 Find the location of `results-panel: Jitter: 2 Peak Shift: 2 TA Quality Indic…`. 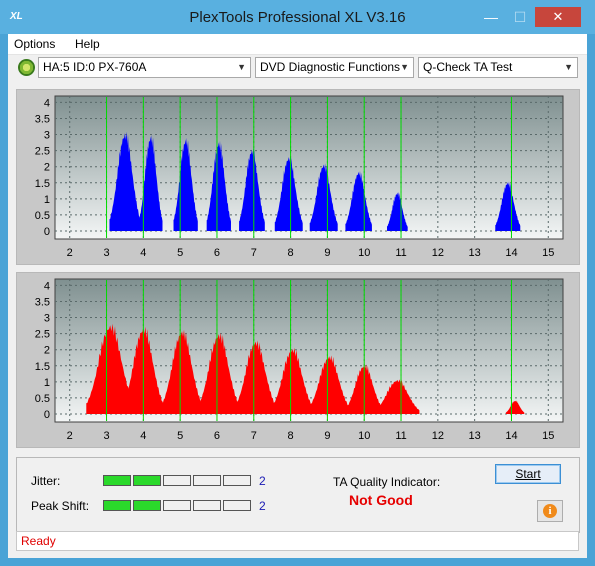

results-panel: Jitter: 2 Peak Shift: 2 TA Quality Indic… is located at coordinates (298, 495).